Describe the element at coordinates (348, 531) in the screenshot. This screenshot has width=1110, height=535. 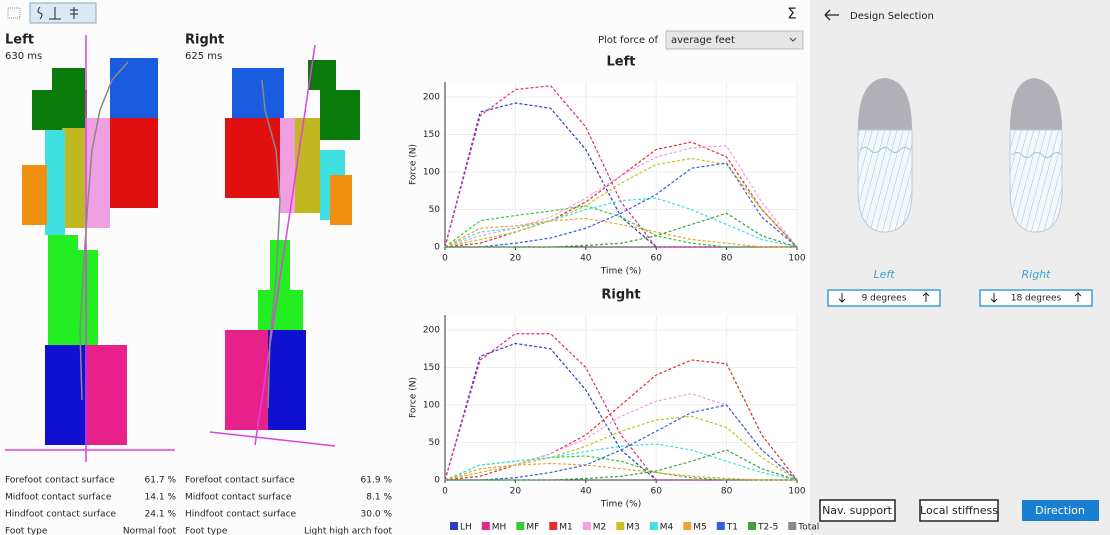
I see `stat-value: Light high arch foot` at that location.